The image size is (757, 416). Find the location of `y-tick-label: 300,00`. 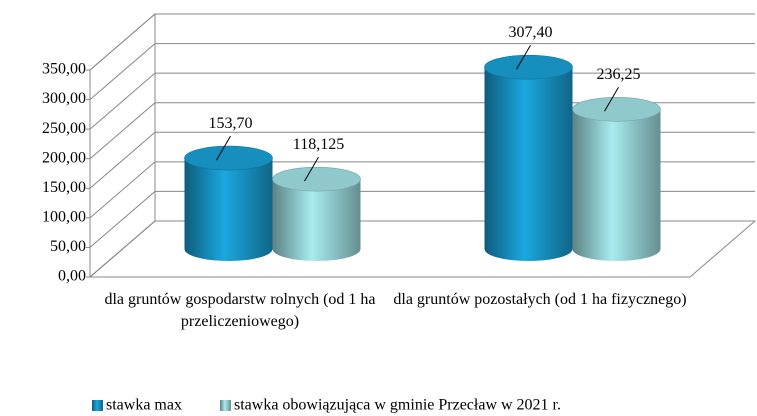

y-tick-label: 300,00 is located at coordinates (64, 98).